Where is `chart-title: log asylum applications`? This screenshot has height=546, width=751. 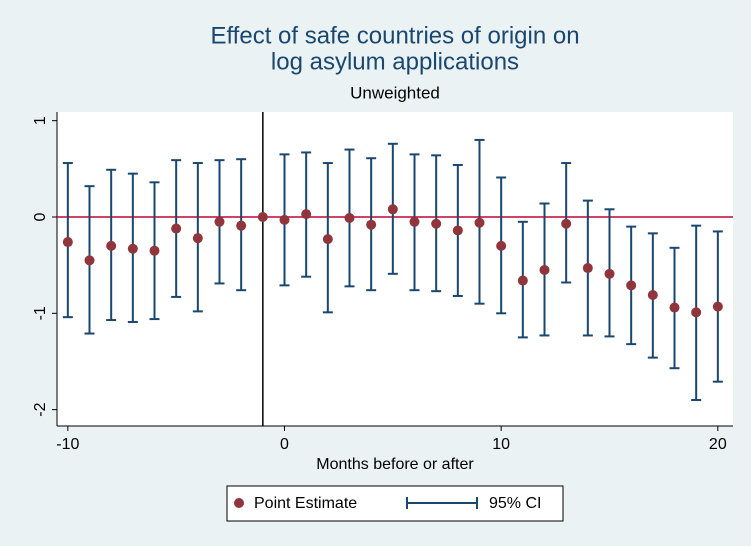
chart-title: log asylum applications is located at coordinates (395, 61).